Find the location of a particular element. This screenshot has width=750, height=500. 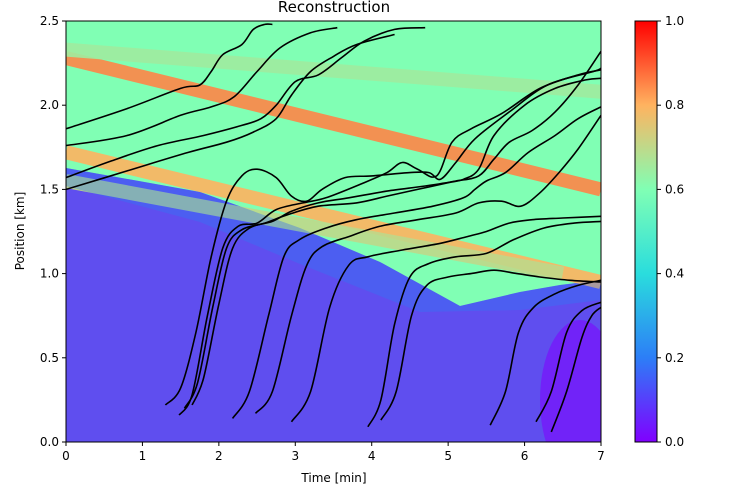

x-tick-label: 7 is located at coordinates (601, 456).